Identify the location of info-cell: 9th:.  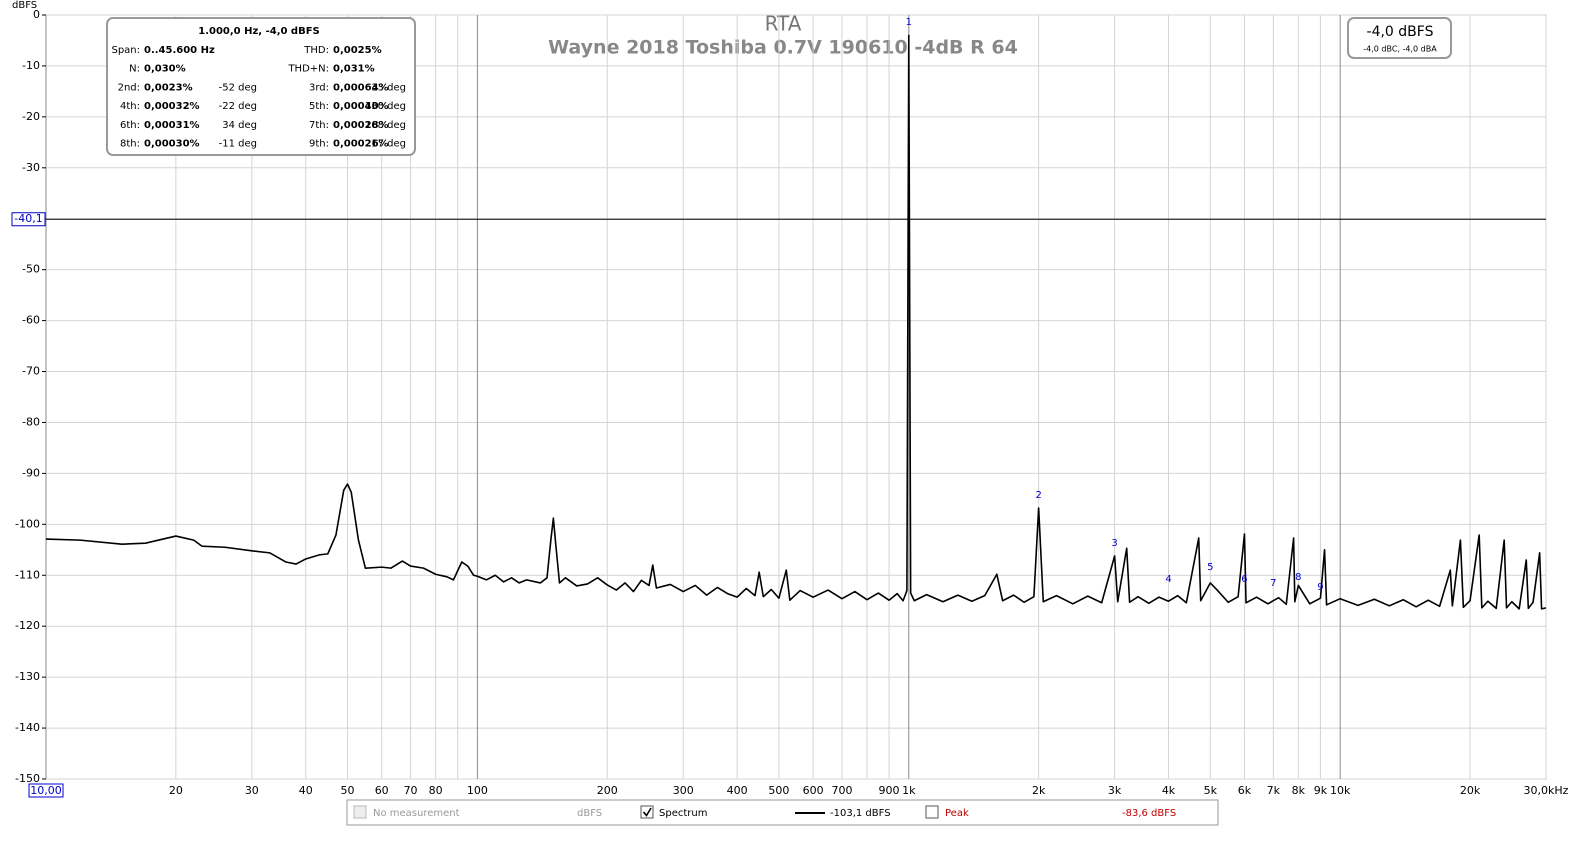
(319, 144).